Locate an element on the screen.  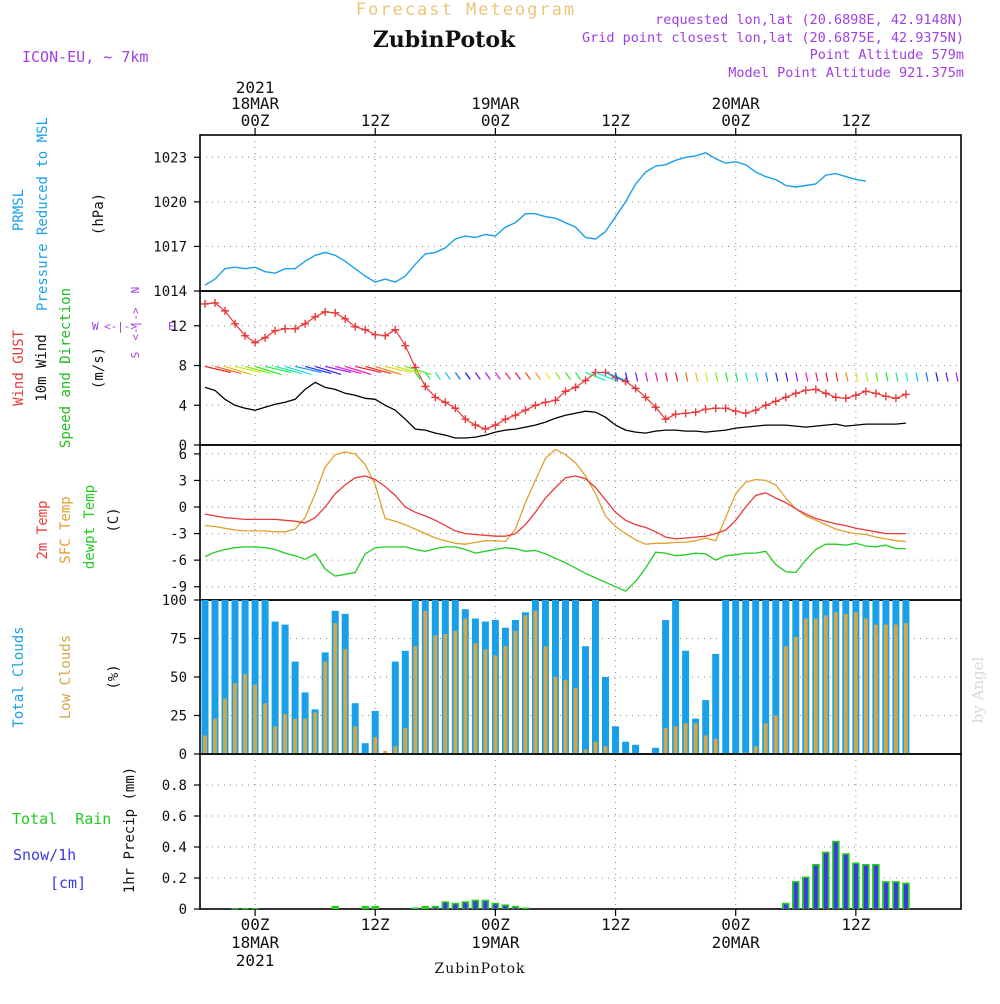
wind-gust-label: Wind GUST is located at coordinates (19, 368).